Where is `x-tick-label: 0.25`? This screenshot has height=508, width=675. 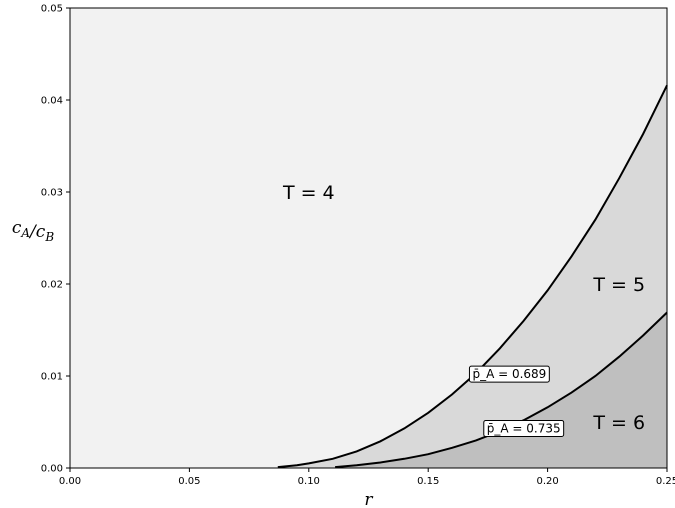
x-tick-label: 0.25 is located at coordinates (665, 481).